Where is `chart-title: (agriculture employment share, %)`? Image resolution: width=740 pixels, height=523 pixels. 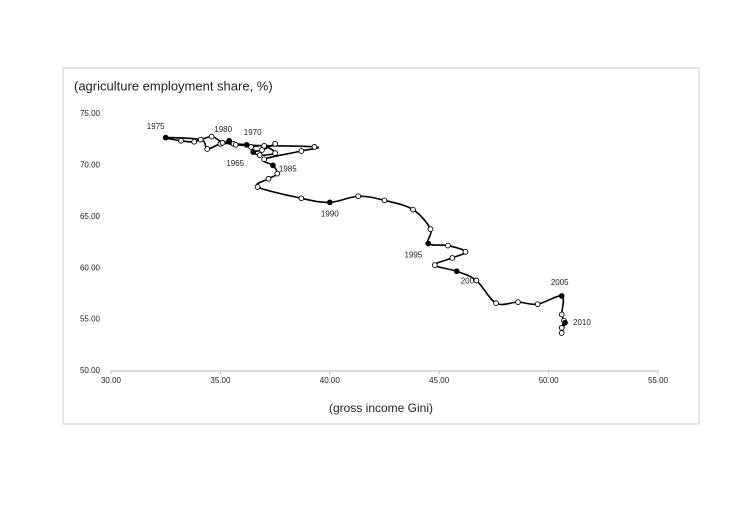 chart-title: (agriculture employment share, %) is located at coordinates (173, 85).